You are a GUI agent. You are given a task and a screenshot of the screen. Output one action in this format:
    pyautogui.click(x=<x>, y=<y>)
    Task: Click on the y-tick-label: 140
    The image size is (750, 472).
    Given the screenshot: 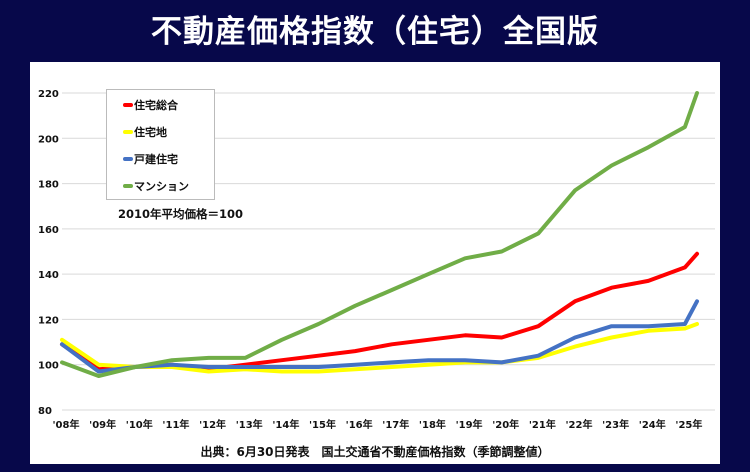 What is the action you would take?
    pyautogui.click(x=48, y=275)
    